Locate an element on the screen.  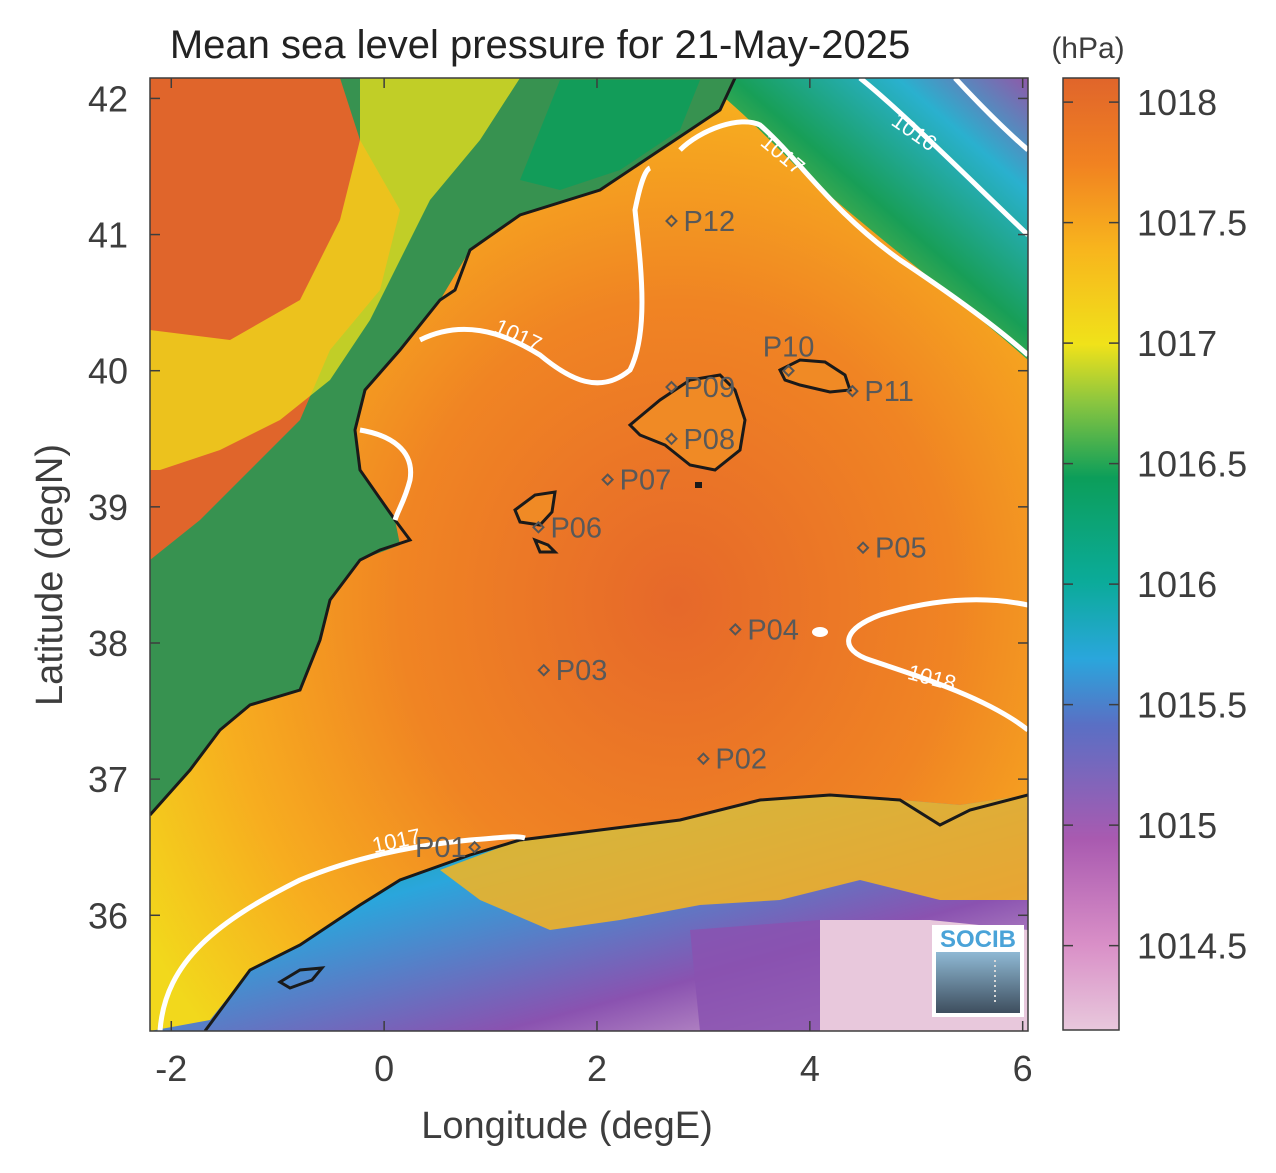
colorbar-tick-label: 1015.5 is located at coordinates (1192, 705).